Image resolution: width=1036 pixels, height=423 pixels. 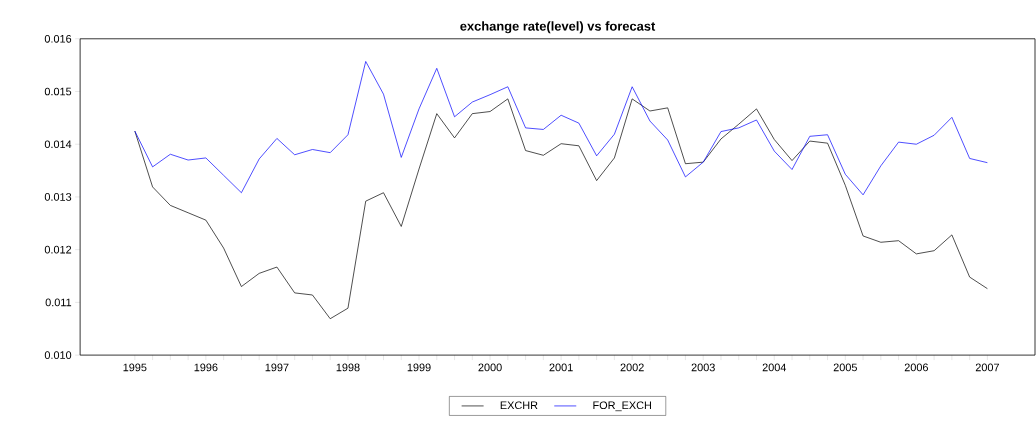 I want to click on y-tick-label: 0.015, so click(x=58, y=91).